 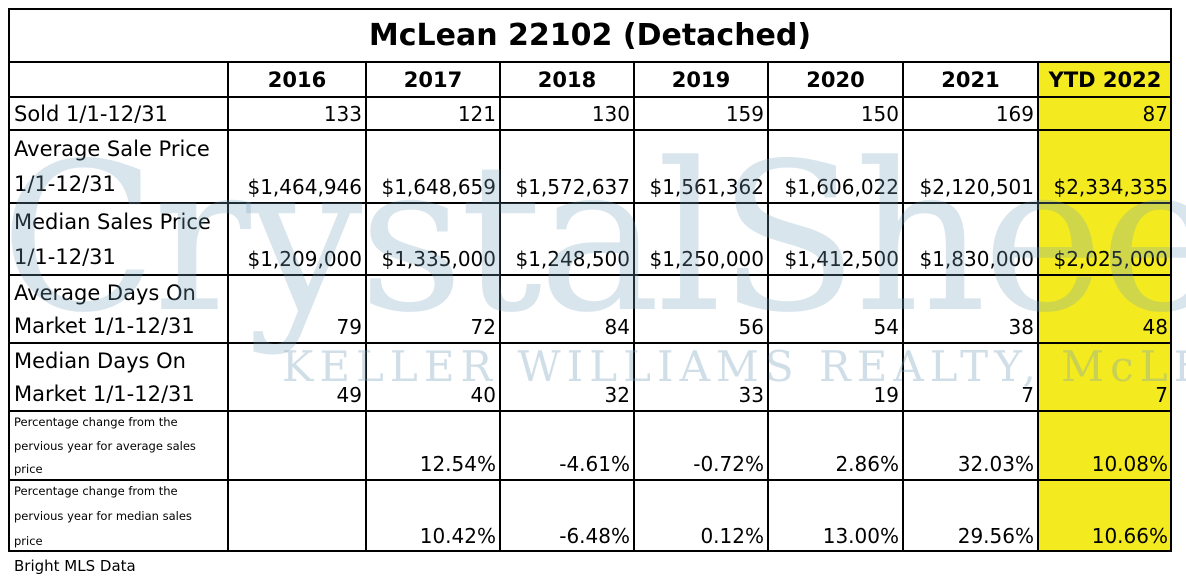 What do you see at coordinates (297, 239) in the screenshot?
I see `value-cell: $1,209,000` at bounding box center [297, 239].